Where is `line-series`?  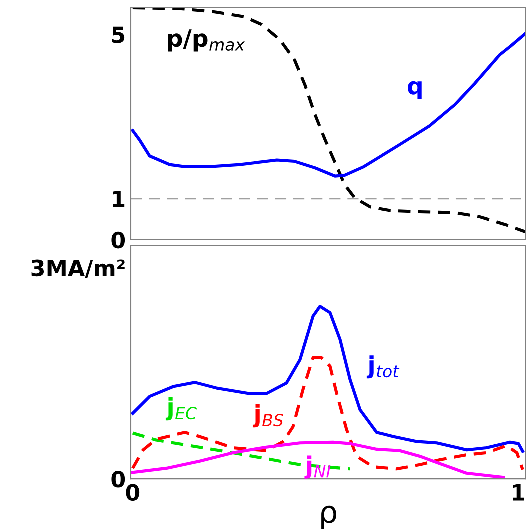 line-series is located at coordinates (318, 460).